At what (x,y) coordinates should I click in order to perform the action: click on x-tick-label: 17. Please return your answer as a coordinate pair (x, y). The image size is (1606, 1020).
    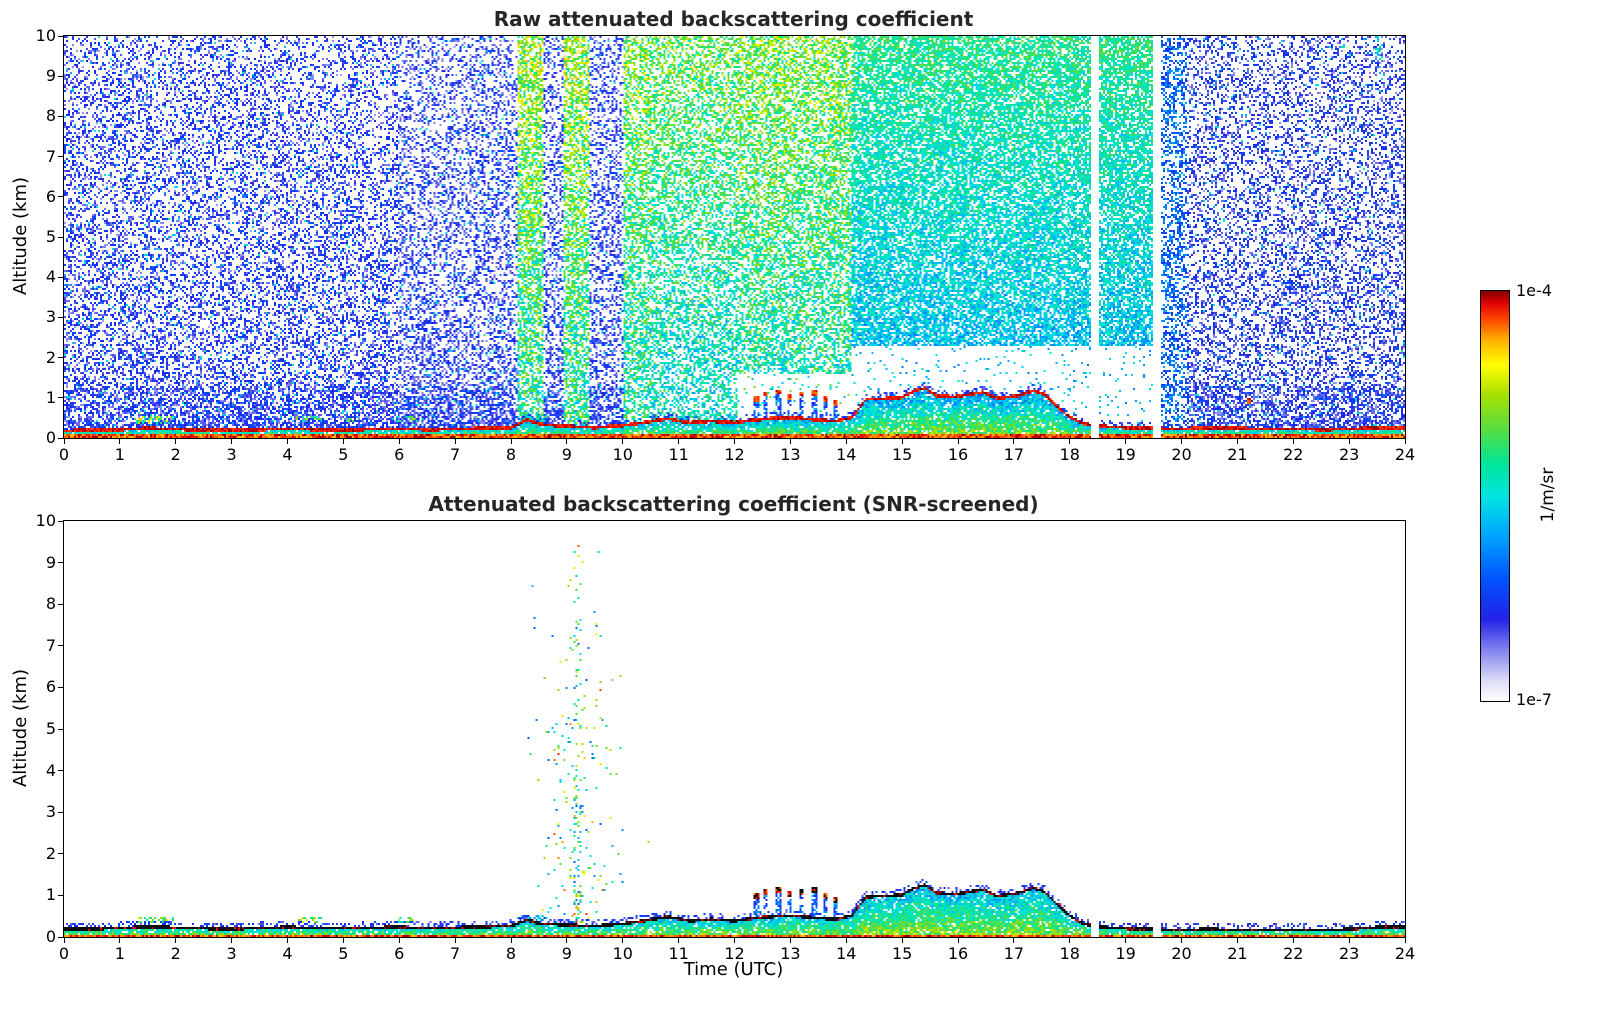
    Looking at the image, I should click on (1014, 454).